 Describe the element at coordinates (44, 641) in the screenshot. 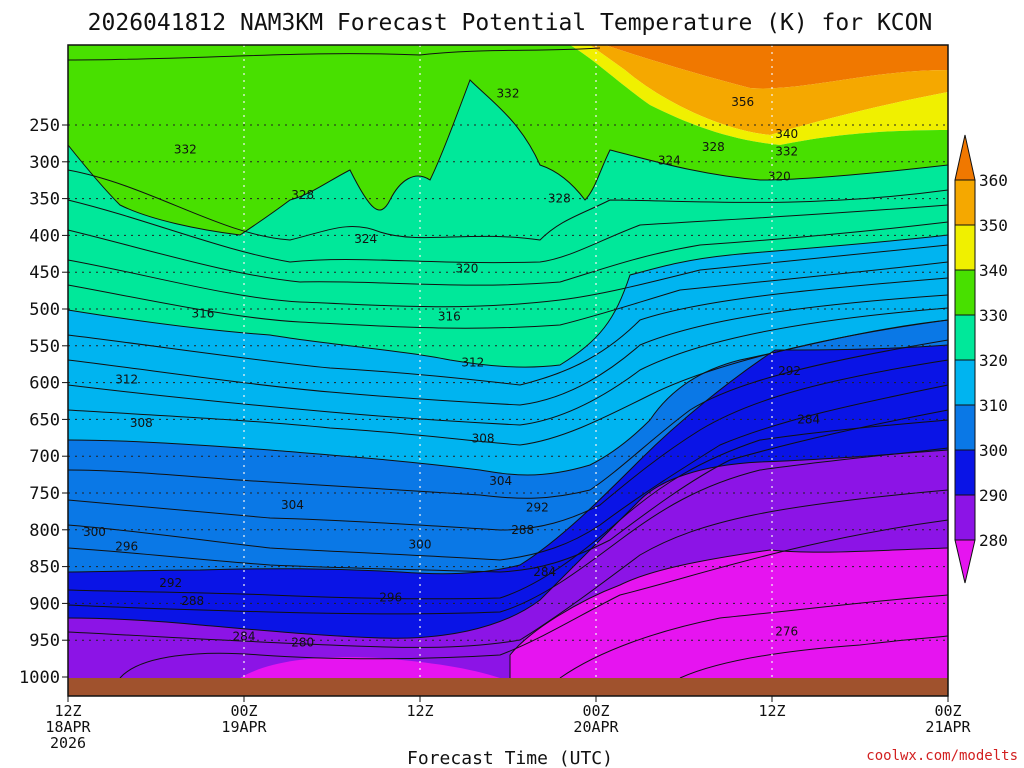

I see `y-tick-label: 950` at that location.